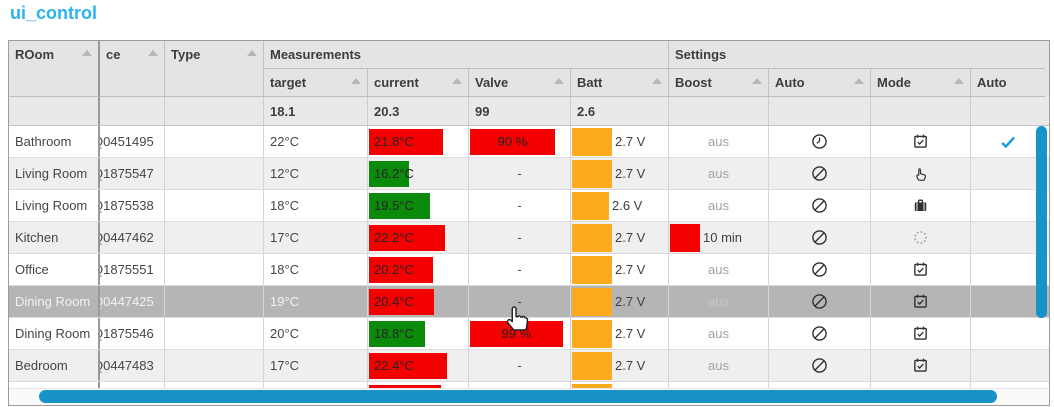 Image resolution: width=1054 pixels, height=407 pixels. I want to click on column-header-auto2-label: Auto, so click(992, 82).